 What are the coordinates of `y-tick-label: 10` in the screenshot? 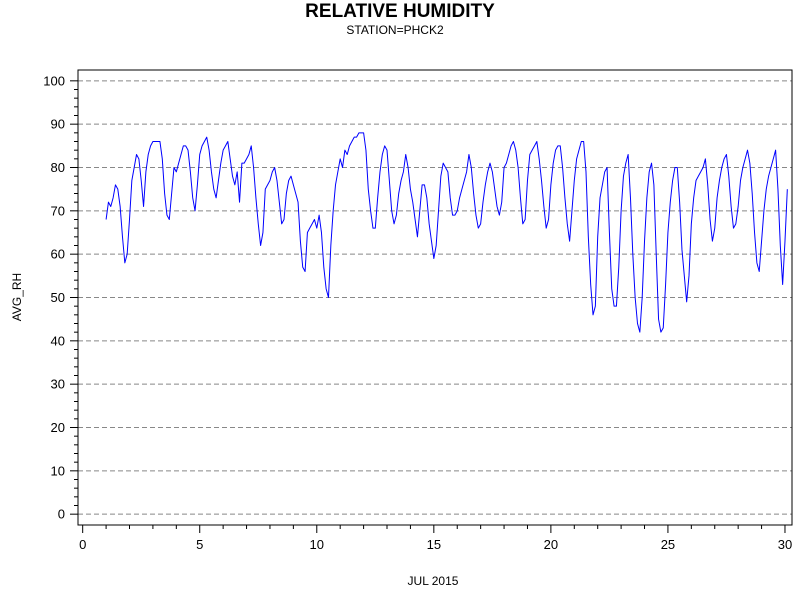 It's located at (58, 470).